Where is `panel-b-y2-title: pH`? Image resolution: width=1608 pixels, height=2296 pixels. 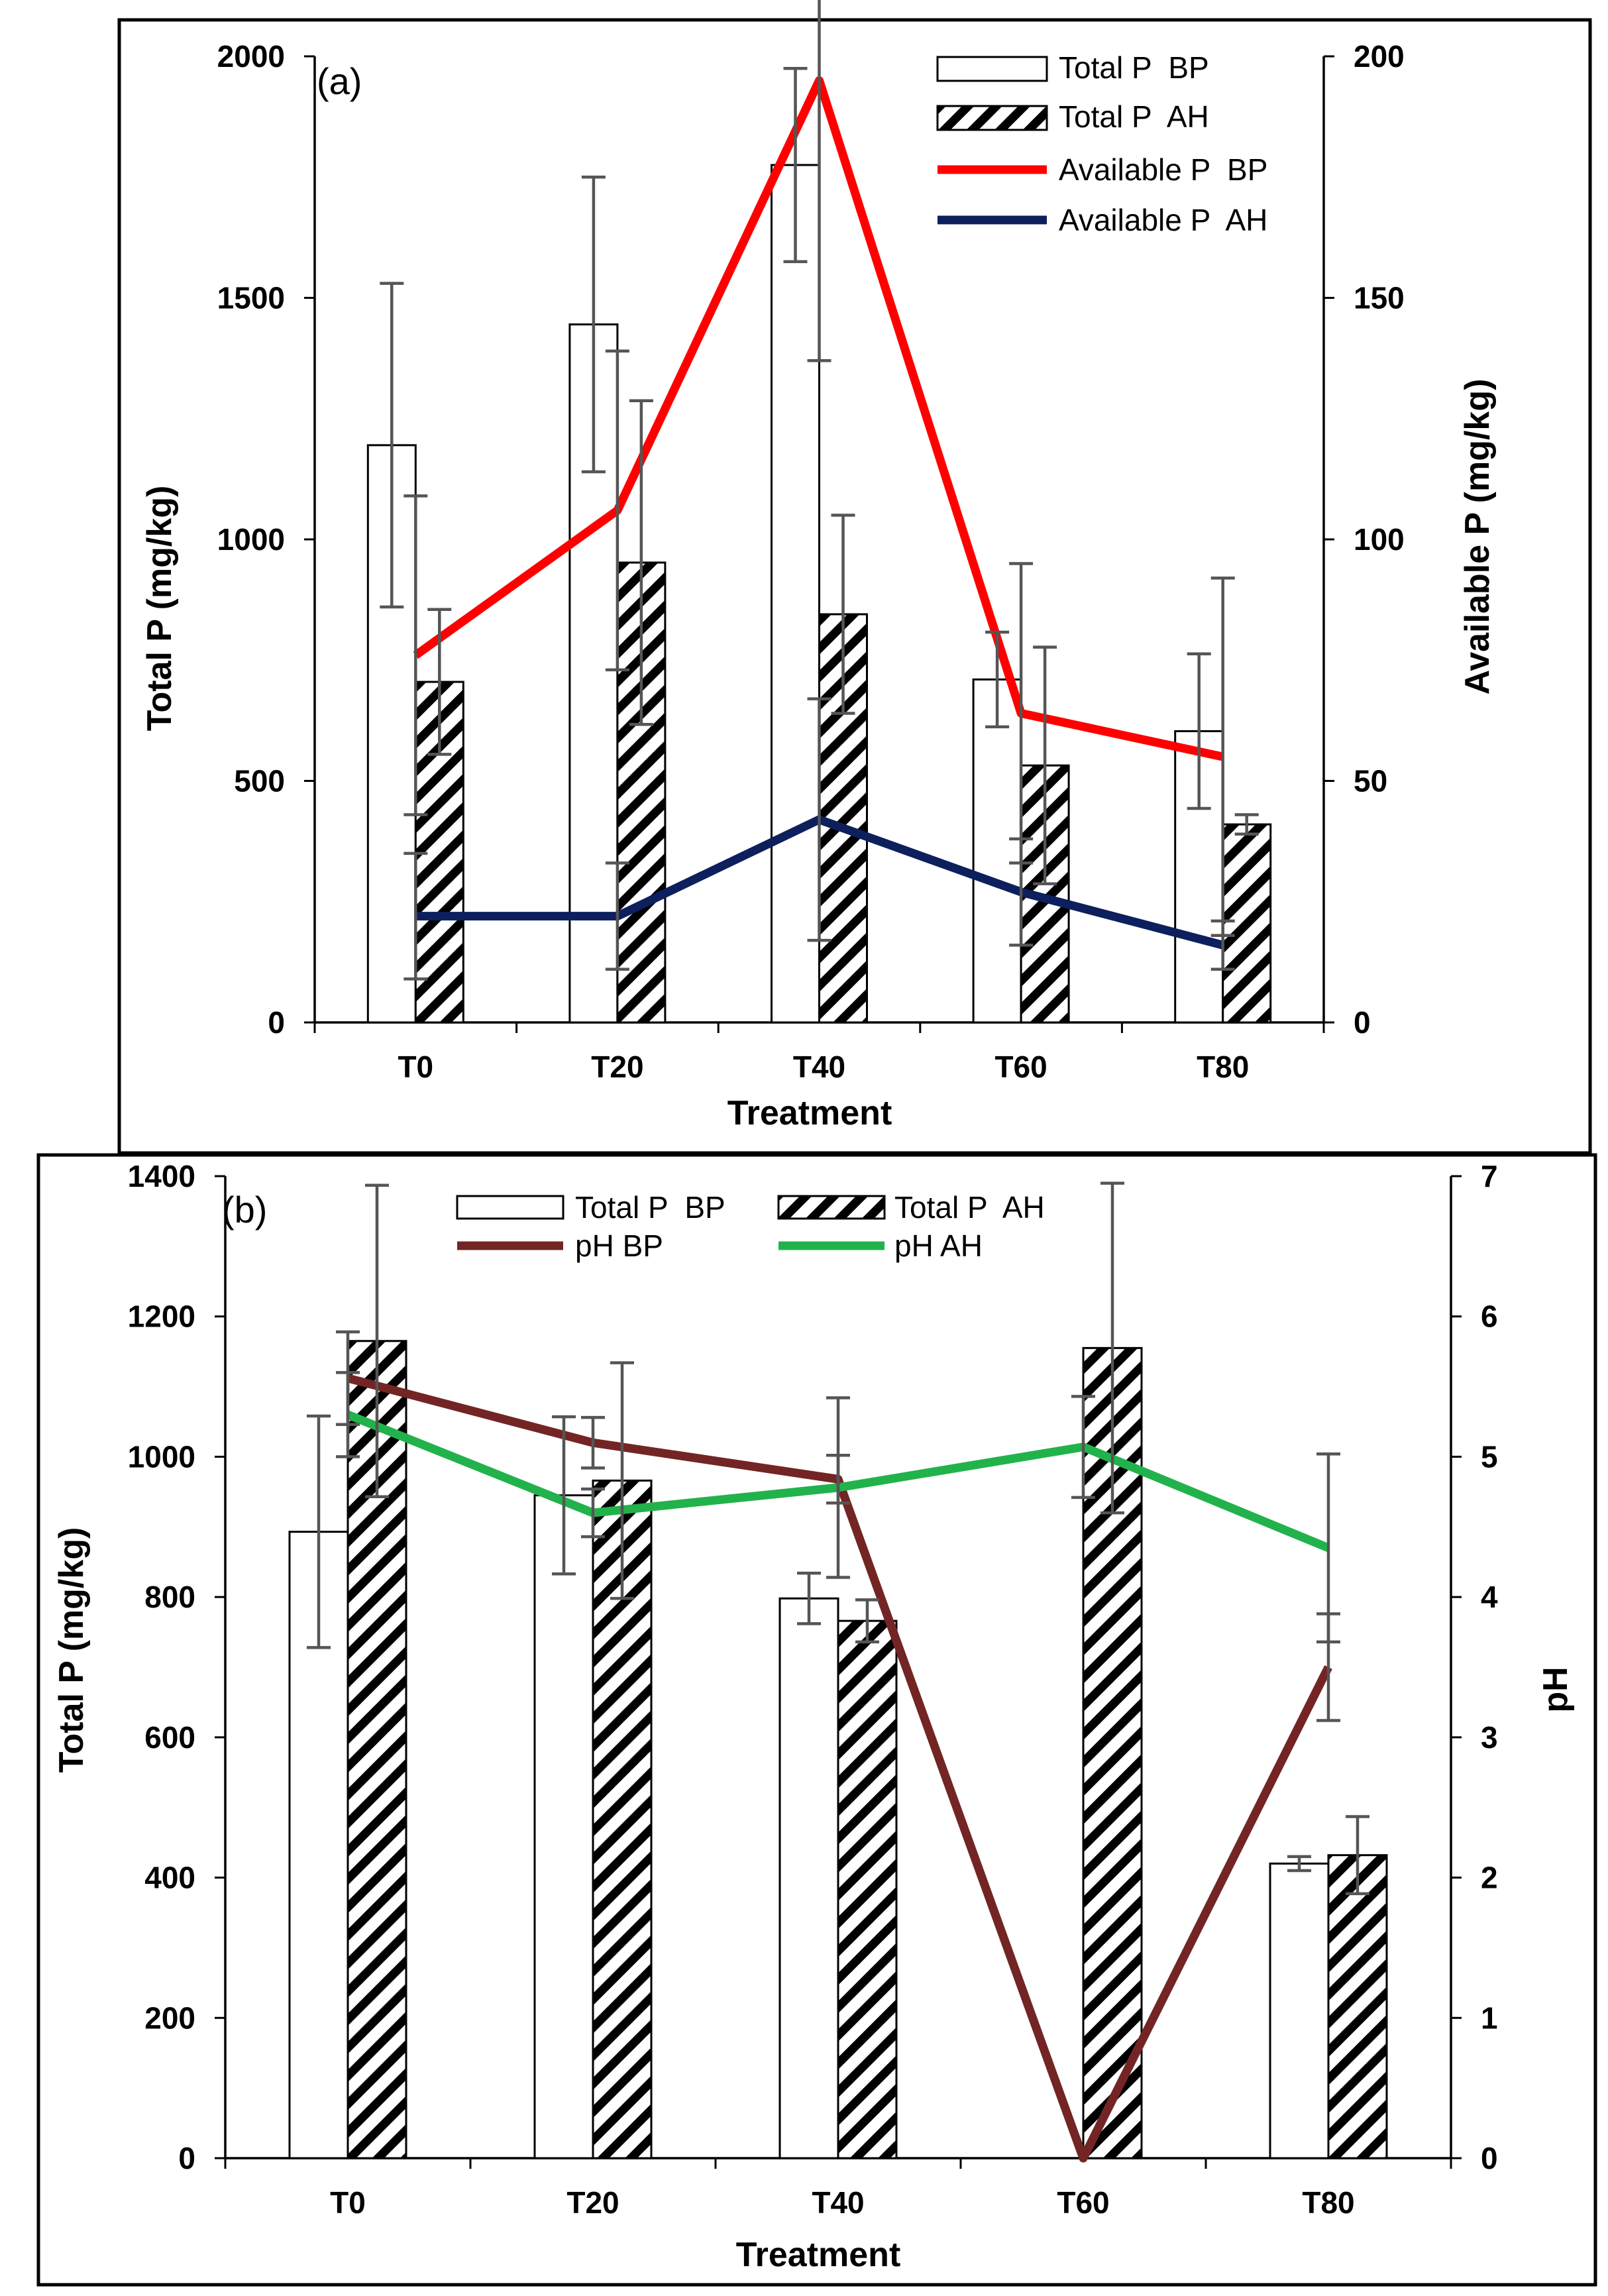 panel-b-y2-title: pH is located at coordinates (1555, 1689).